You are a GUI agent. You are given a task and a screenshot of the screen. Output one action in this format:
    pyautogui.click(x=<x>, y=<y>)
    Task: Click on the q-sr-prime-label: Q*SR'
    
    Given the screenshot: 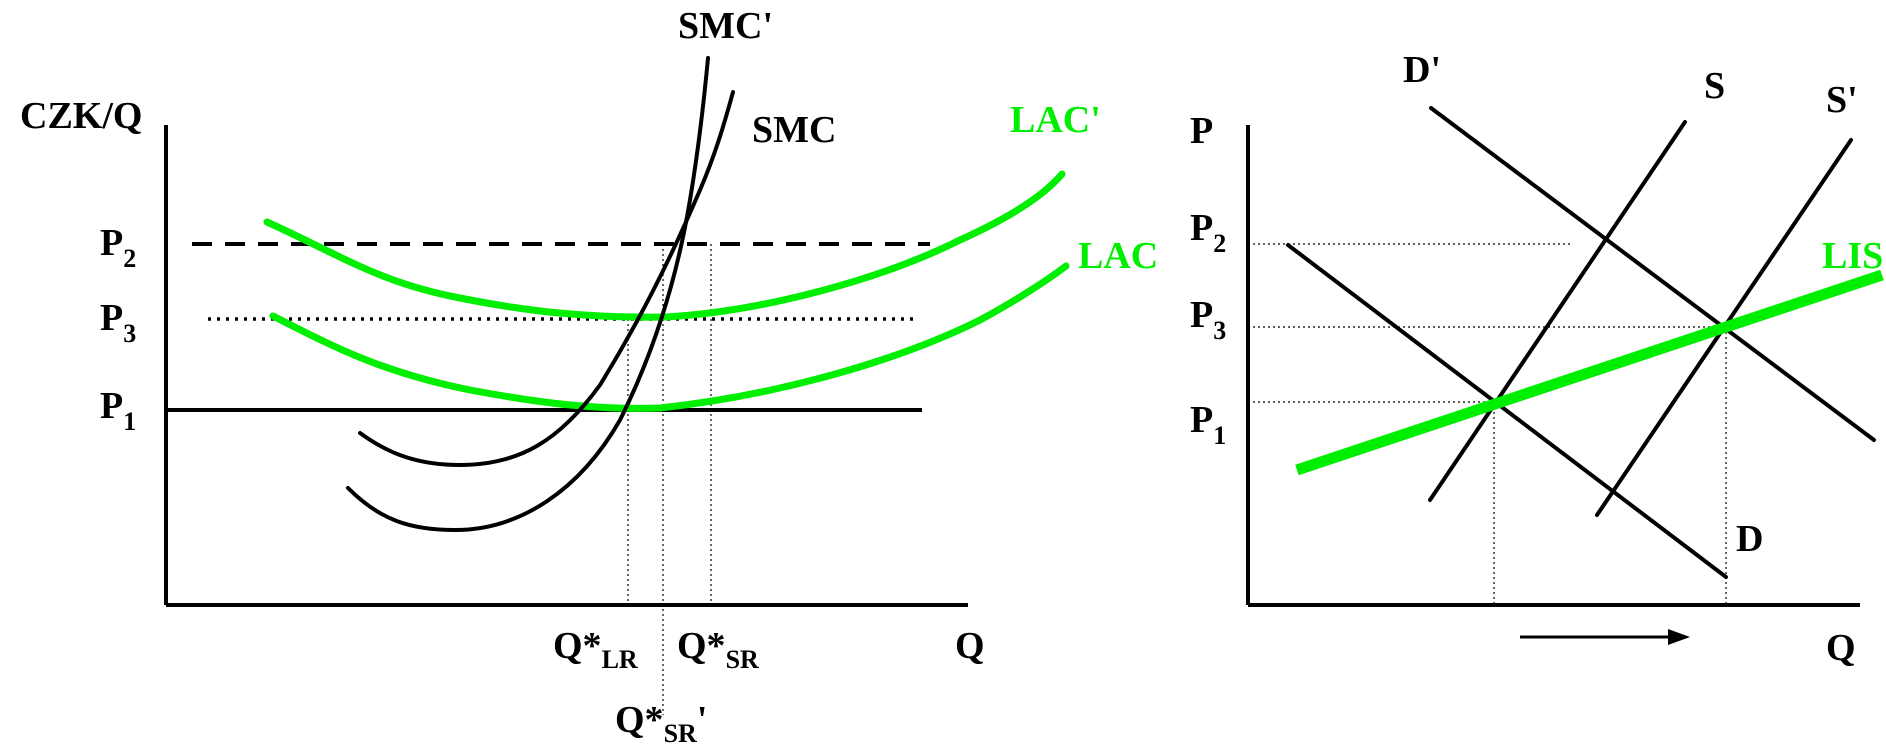 What is the action you would take?
    pyautogui.click(x=661, y=722)
    